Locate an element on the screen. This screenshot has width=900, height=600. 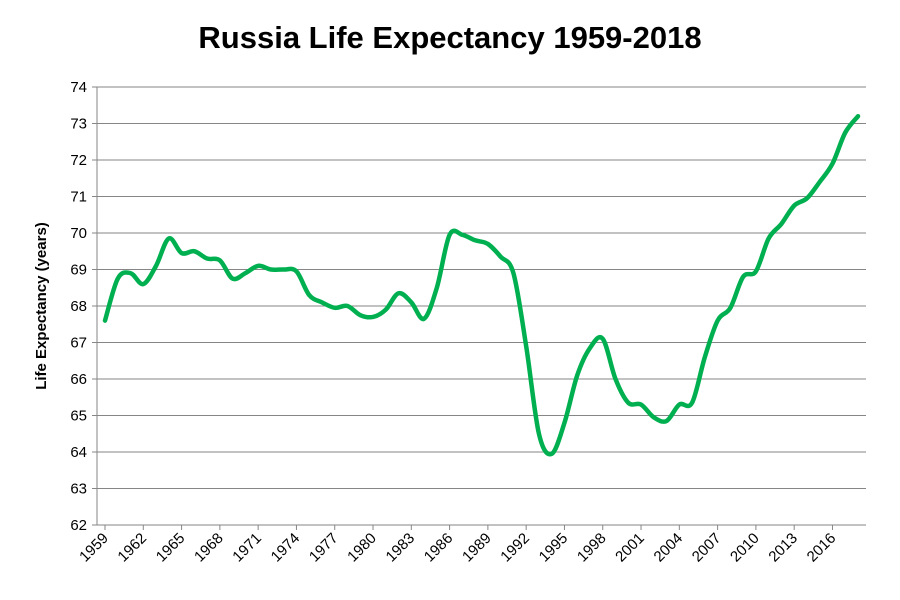
y-tick-label: 68 is located at coordinates (78, 306).